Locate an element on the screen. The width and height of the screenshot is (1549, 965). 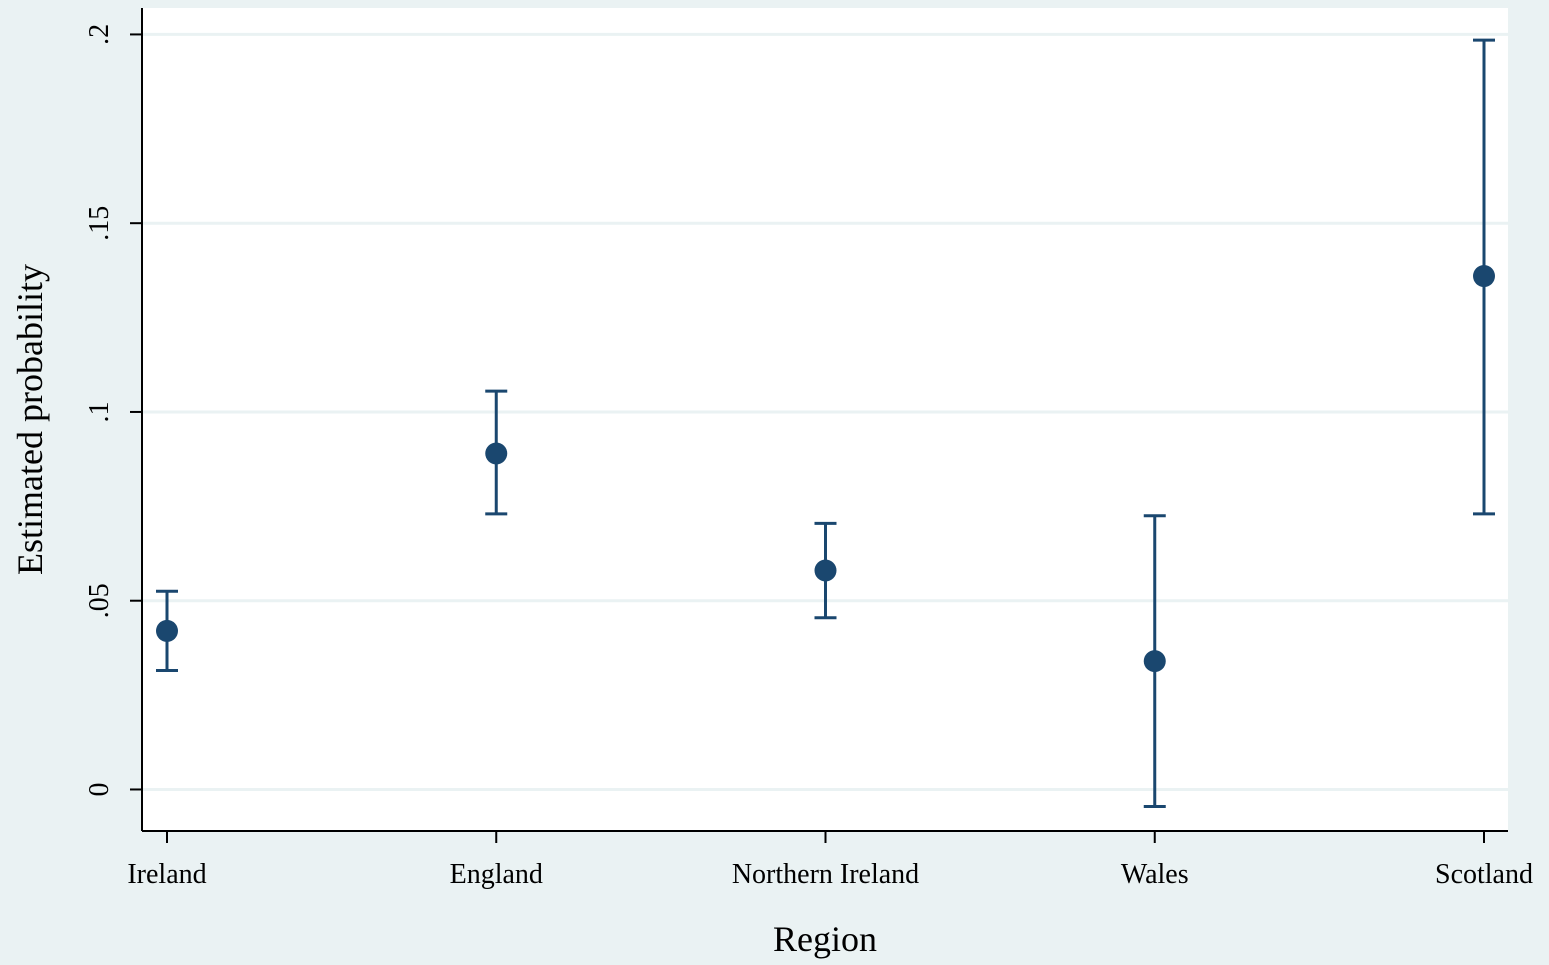
point-group-wales is located at coordinates (1154, 661).